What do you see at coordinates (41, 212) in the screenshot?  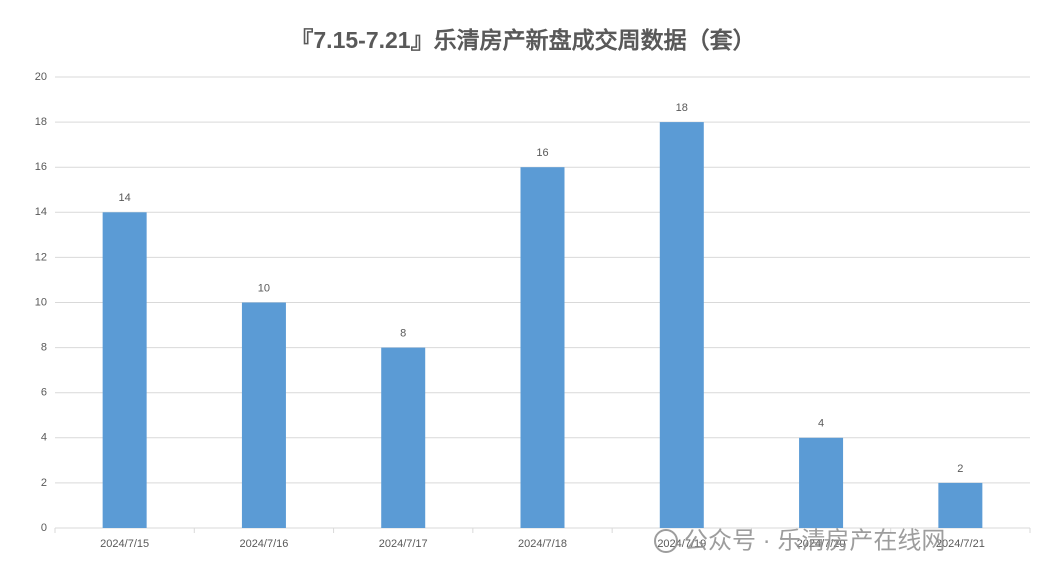 I see `y-tick-label: 14` at bounding box center [41, 212].